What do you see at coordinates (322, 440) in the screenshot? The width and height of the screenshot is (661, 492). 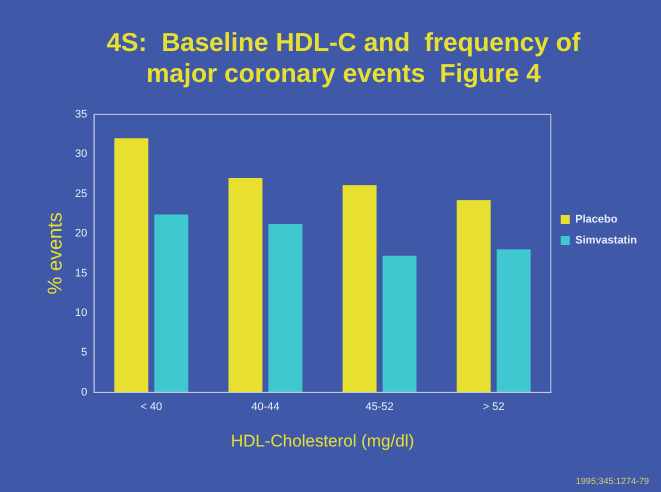 I see `x-axis-title: HDL-Cholesterol (mg/dl)` at bounding box center [322, 440].